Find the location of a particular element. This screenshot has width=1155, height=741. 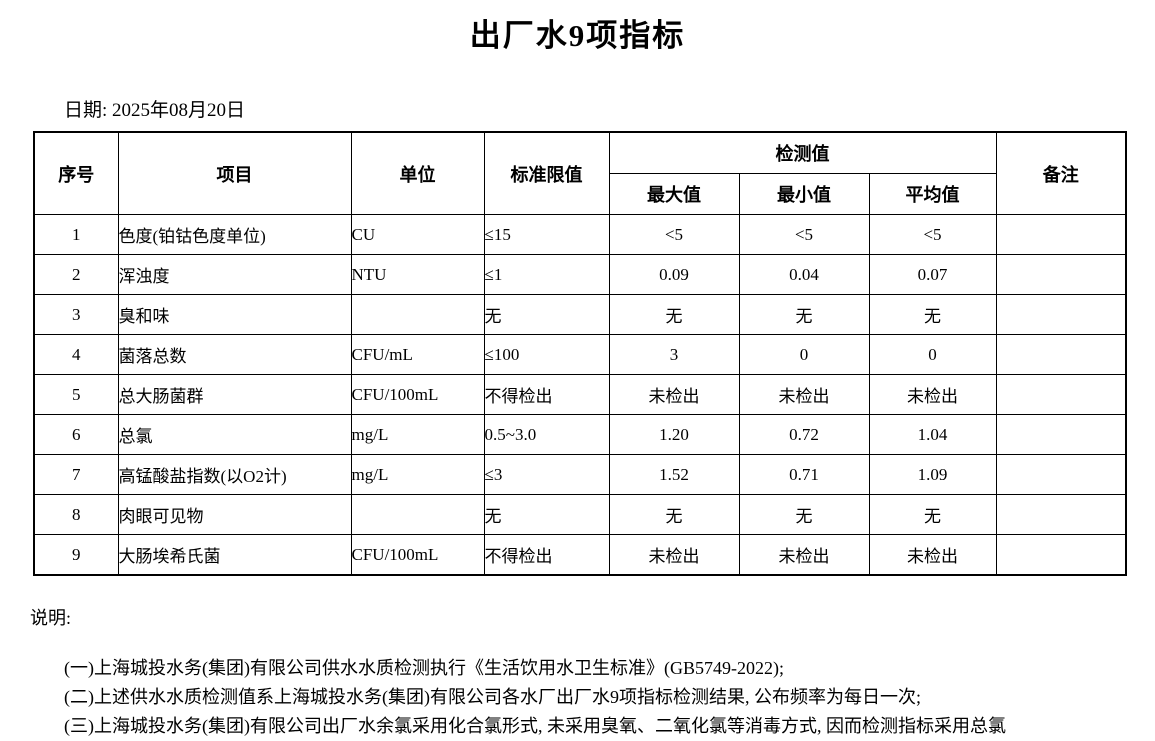

cell-item: 臭和味 is located at coordinates (234, 314).